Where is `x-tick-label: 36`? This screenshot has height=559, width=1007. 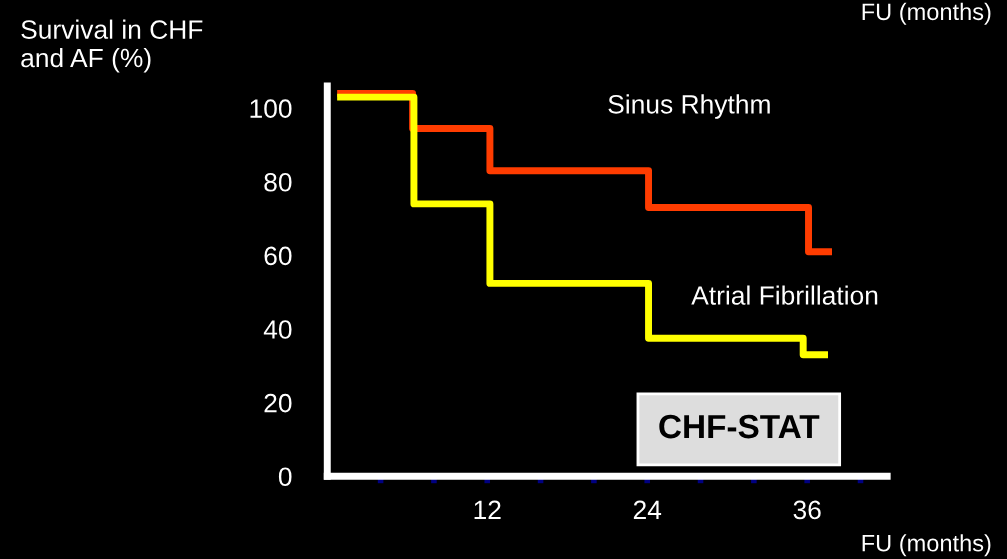 x-tick-label: 36 is located at coordinates (807, 510).